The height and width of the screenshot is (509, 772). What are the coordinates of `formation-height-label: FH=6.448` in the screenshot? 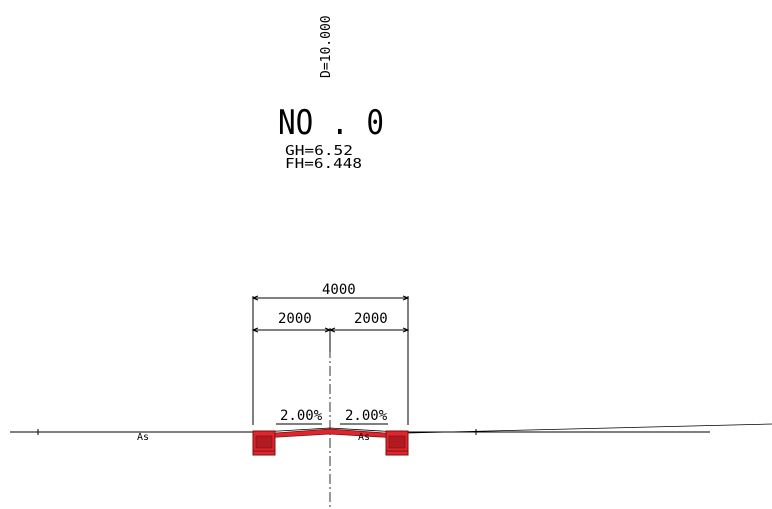 It's located at (323, 164).